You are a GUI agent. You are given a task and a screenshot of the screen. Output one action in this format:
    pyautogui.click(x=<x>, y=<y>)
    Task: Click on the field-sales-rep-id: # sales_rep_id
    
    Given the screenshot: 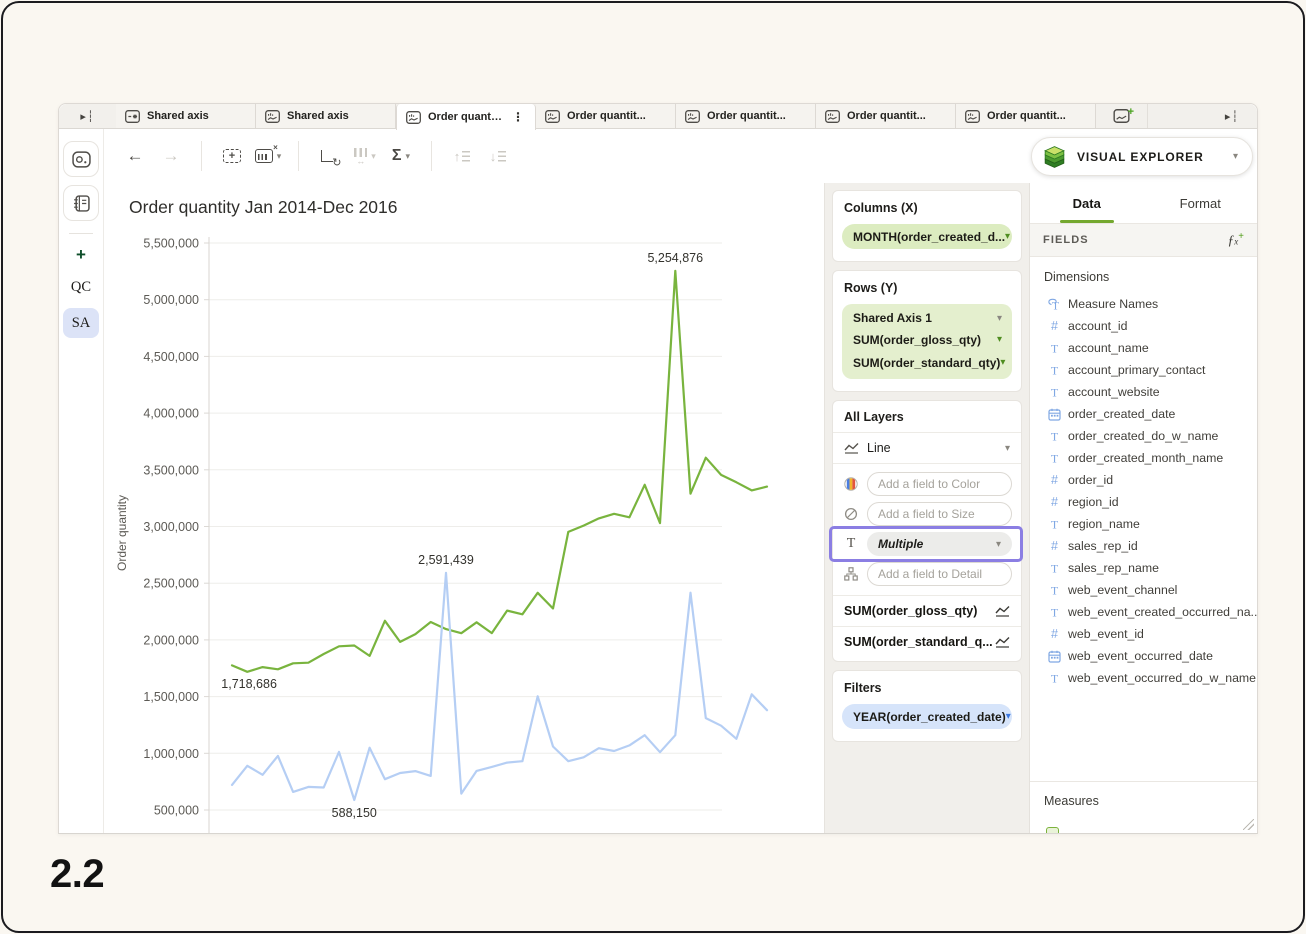 What is the action you would take?
    pyautogui.click(x=1143, y=546)
    